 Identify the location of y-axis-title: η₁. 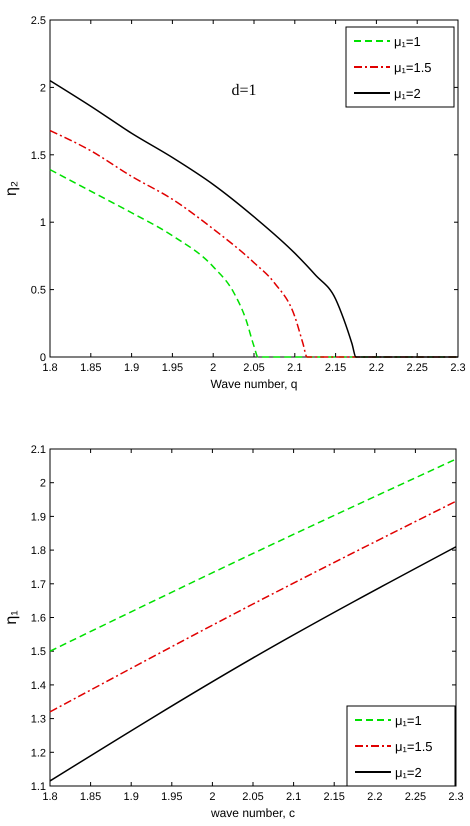
(11, 617).